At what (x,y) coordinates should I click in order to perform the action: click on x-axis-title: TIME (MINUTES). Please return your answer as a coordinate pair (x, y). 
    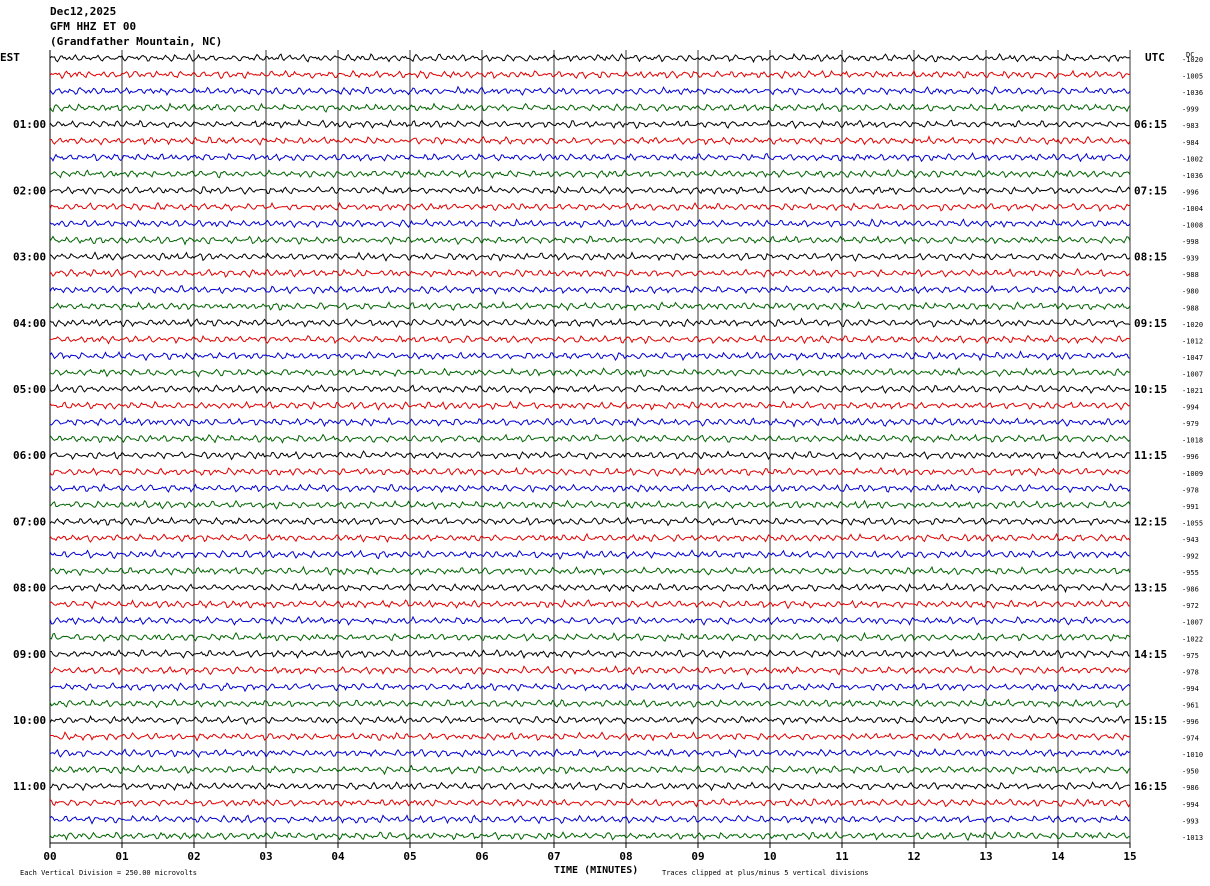
    Looking at the image, I should click on (596, 870).